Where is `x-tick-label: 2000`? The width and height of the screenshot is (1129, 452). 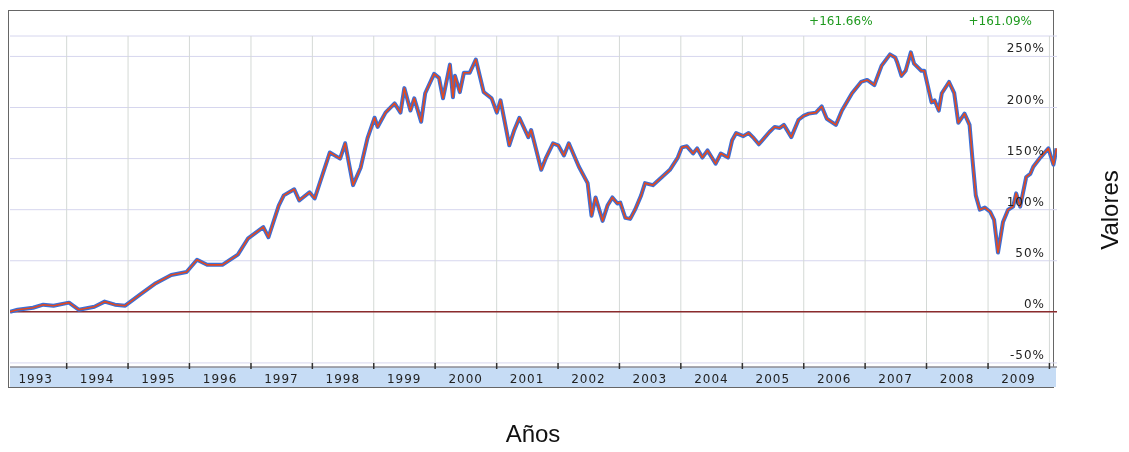
x-tick-label: 2000 is located at coordinates (465, 379).